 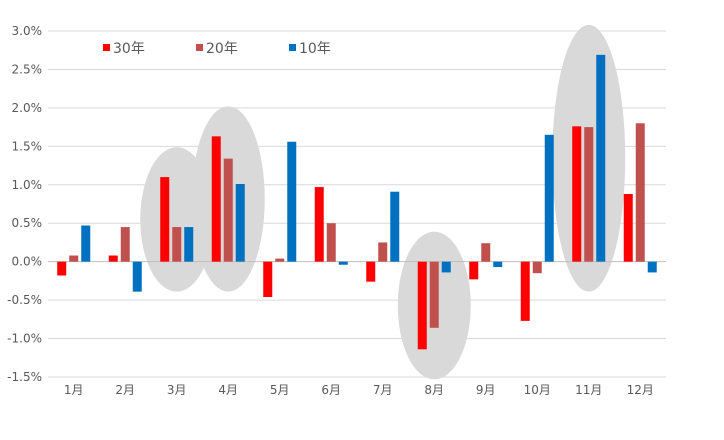 I want to click on x-tick-labels: 1月 2月 3月 4月 5月 6月 7月 8月 9月 10月 11月 12月, so click(x=359, y=390).